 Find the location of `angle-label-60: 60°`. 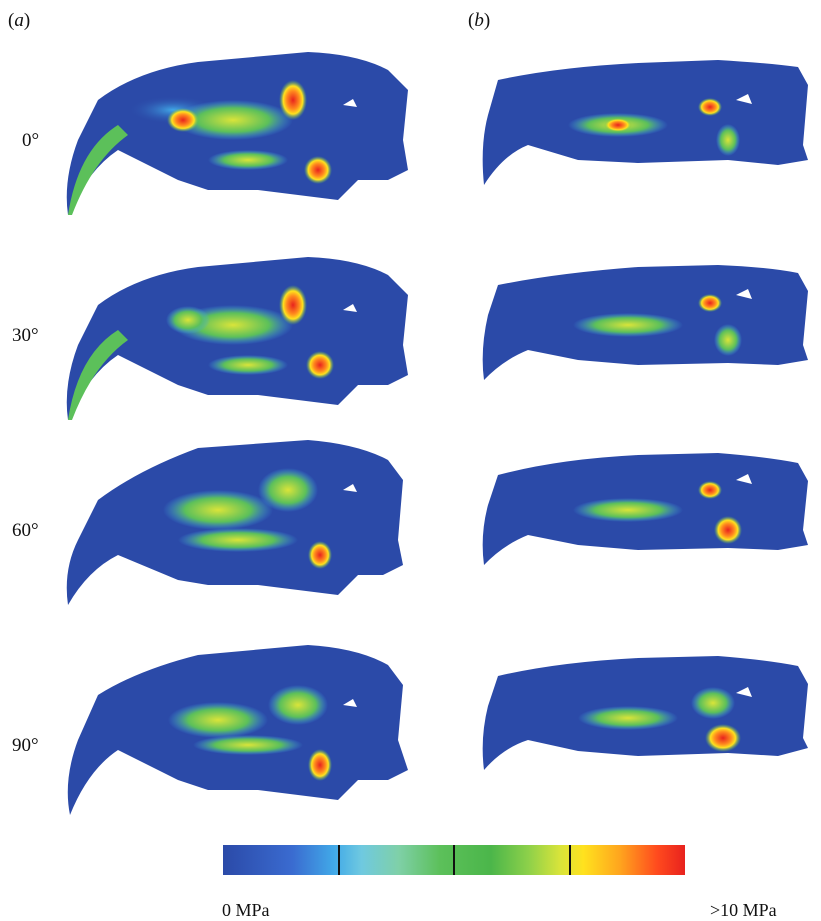

angle-label-60: 60° is located at coordinates (25, 530).